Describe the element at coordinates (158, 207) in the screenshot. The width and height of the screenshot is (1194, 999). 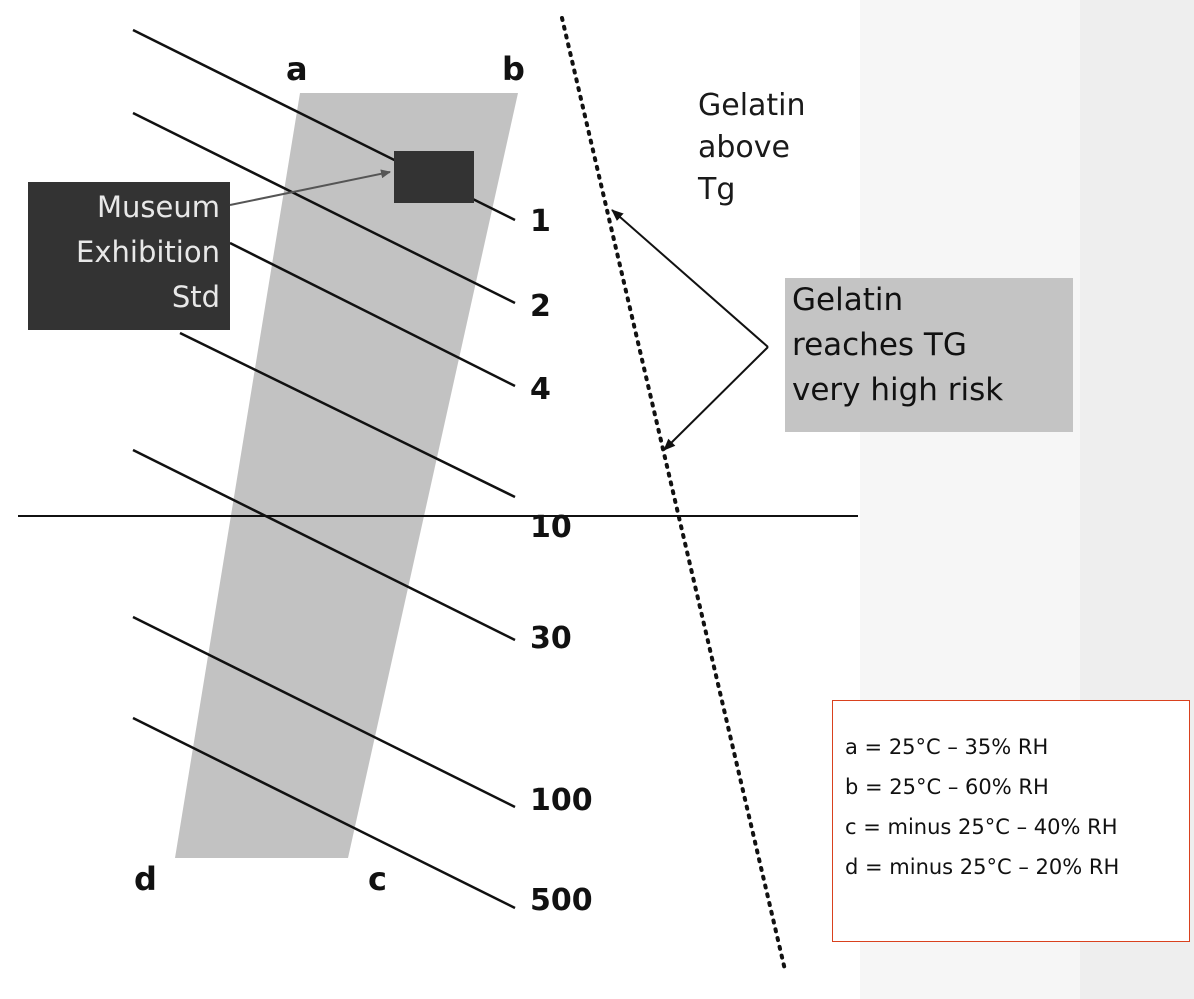
I see `museum-label-line-1: Museum` at that location.